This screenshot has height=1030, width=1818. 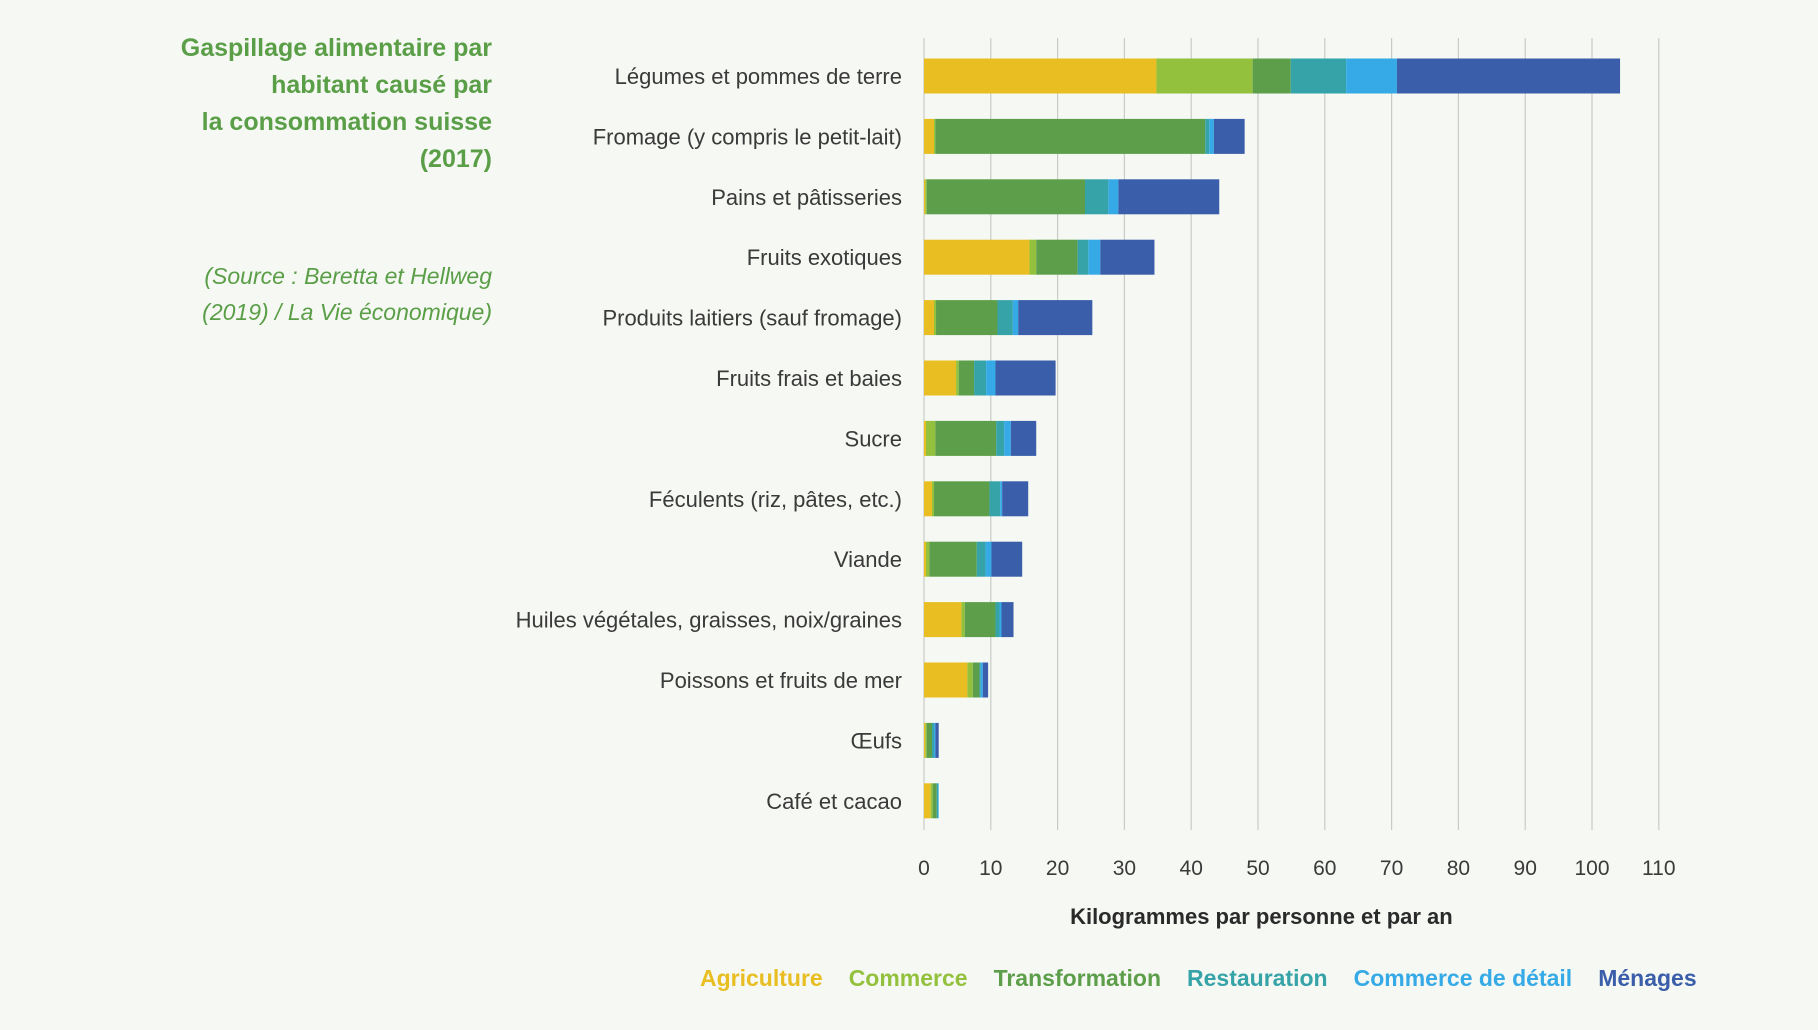 I want to click on category-label: Fruits frais et baies, so click(x=809, y=378).